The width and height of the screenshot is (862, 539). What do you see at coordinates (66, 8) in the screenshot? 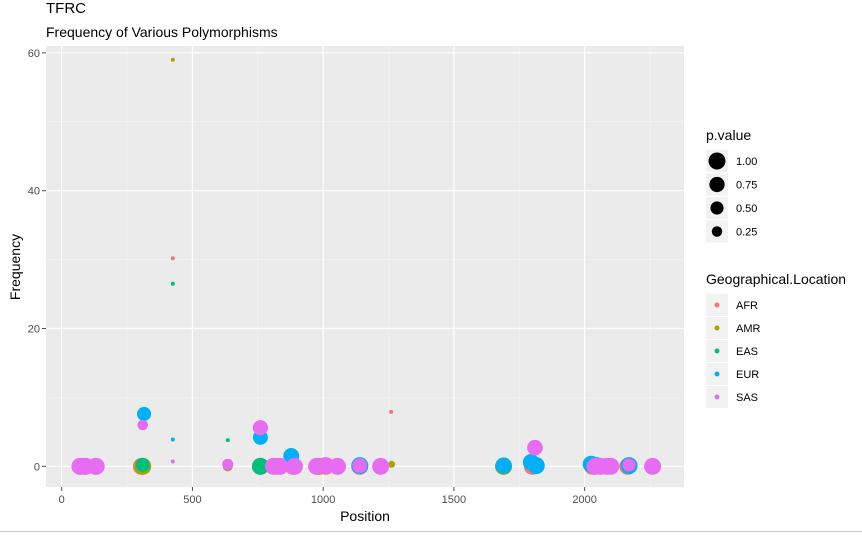
I see `chart-title: TFRC` at bounding box center [66, 8].